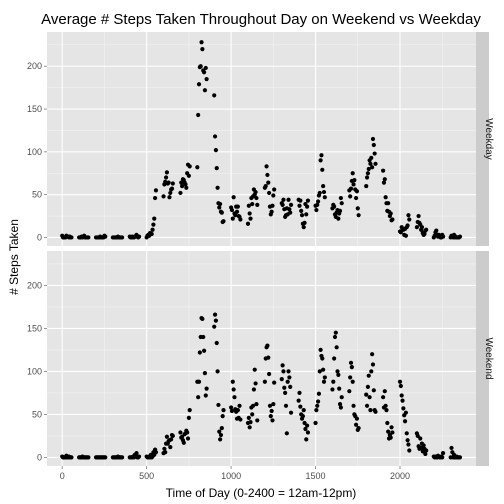  Describe the element at coordinates (235, 473) in the screenshot. I see `x-axis: 0 500 1000 1500 2000` at that location.